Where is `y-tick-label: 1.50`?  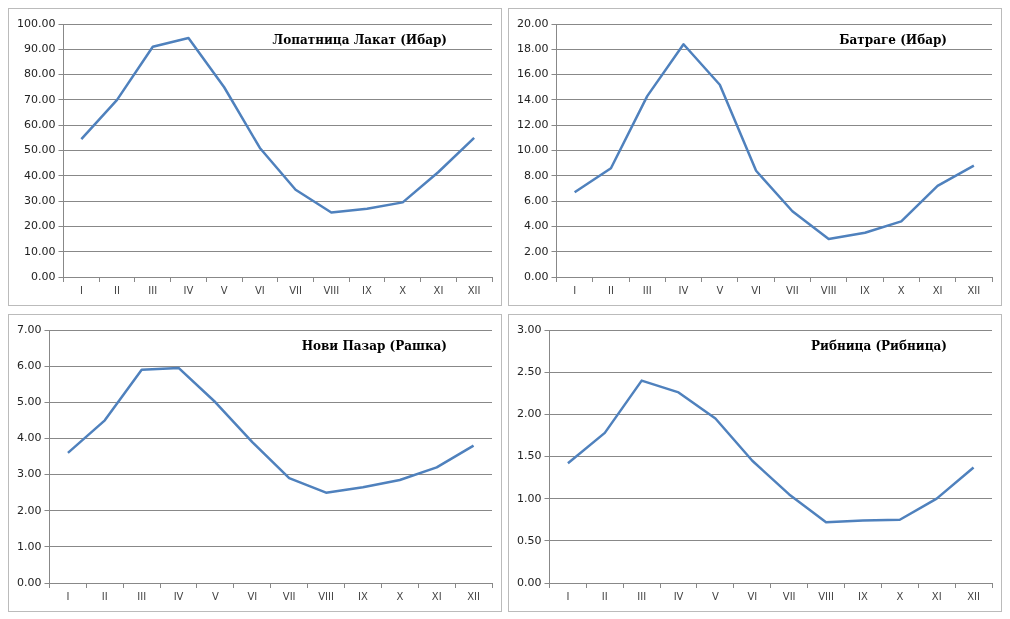
y-tick-label: 1.50 is located at coordinates (529, 456).